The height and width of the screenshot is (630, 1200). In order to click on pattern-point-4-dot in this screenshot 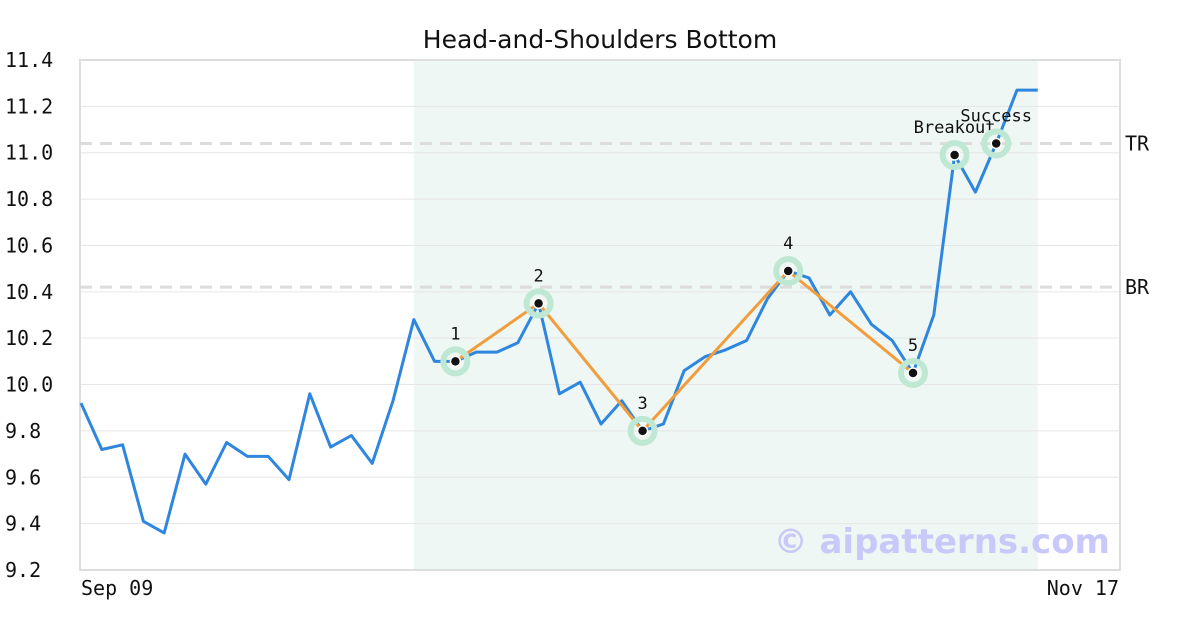, I will do `click(788, 271)`.